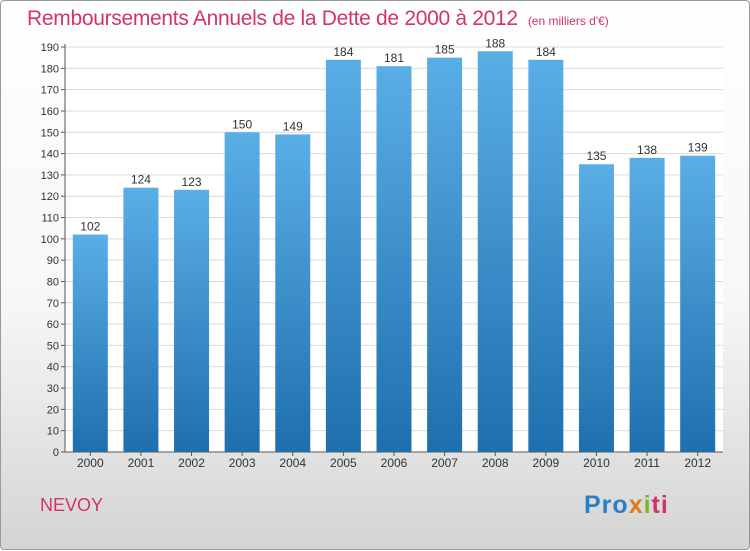 This screenshot has height=551, width=750. What do you see at coordinates (545, 463) in the screenshot?
I see `x-tick-label: 2009` at bounding box center [545, 463].